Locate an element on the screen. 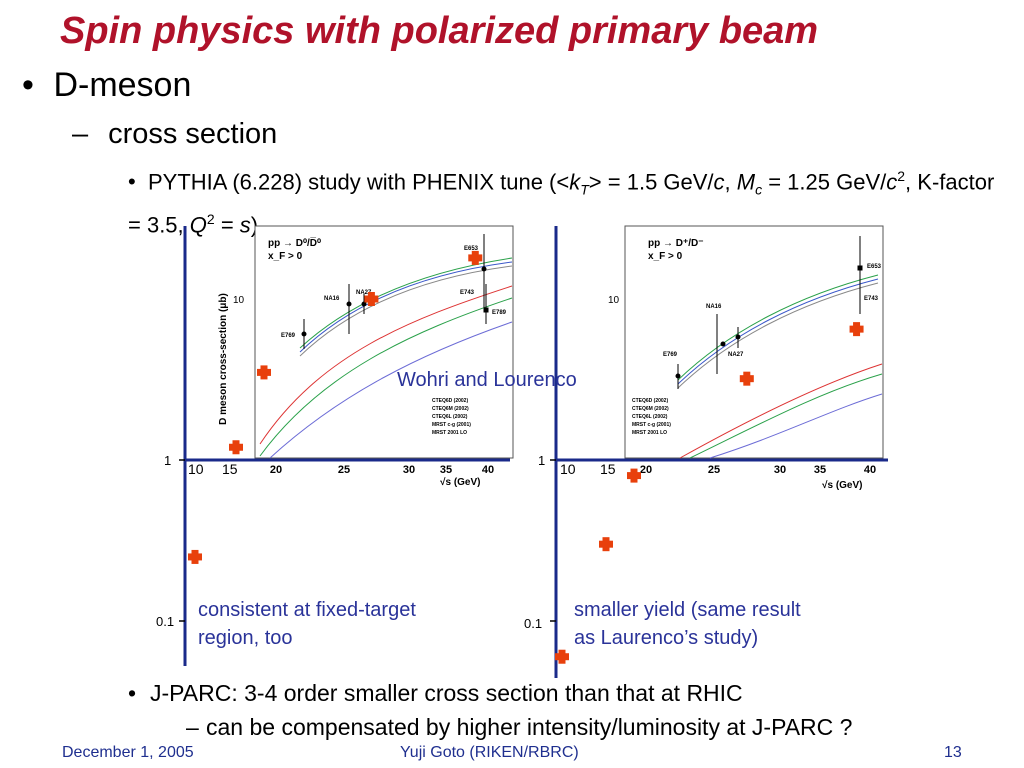  left-legend-0: CTEQ6D (2002) is located at coordinates (450, 401).